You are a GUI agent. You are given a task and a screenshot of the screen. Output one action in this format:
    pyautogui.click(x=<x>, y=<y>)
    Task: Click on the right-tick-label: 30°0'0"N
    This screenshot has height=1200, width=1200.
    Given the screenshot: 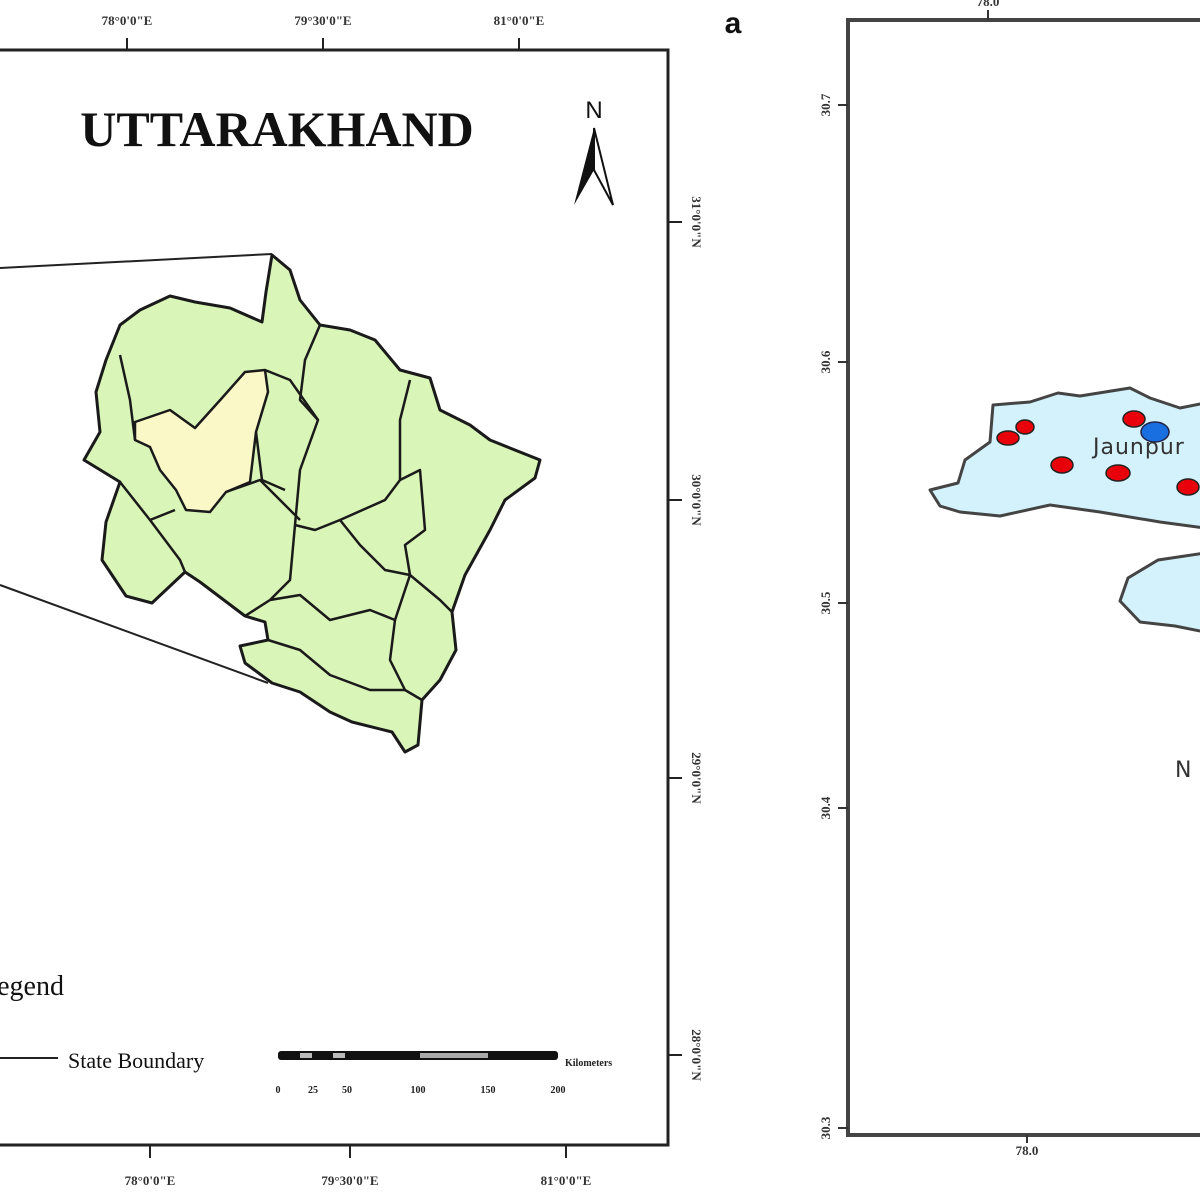 What is the action you would take?
    pyautogui.click(x=696, y=500)
    